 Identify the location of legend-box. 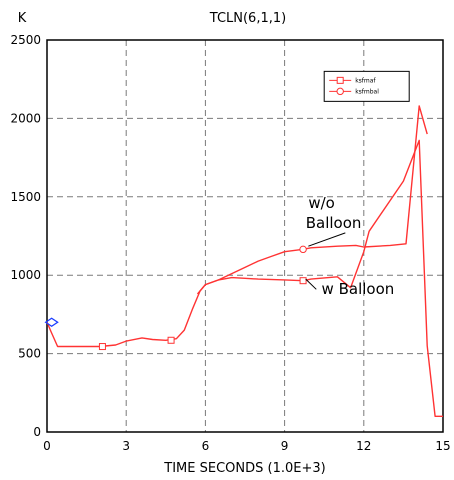
(366, 86).